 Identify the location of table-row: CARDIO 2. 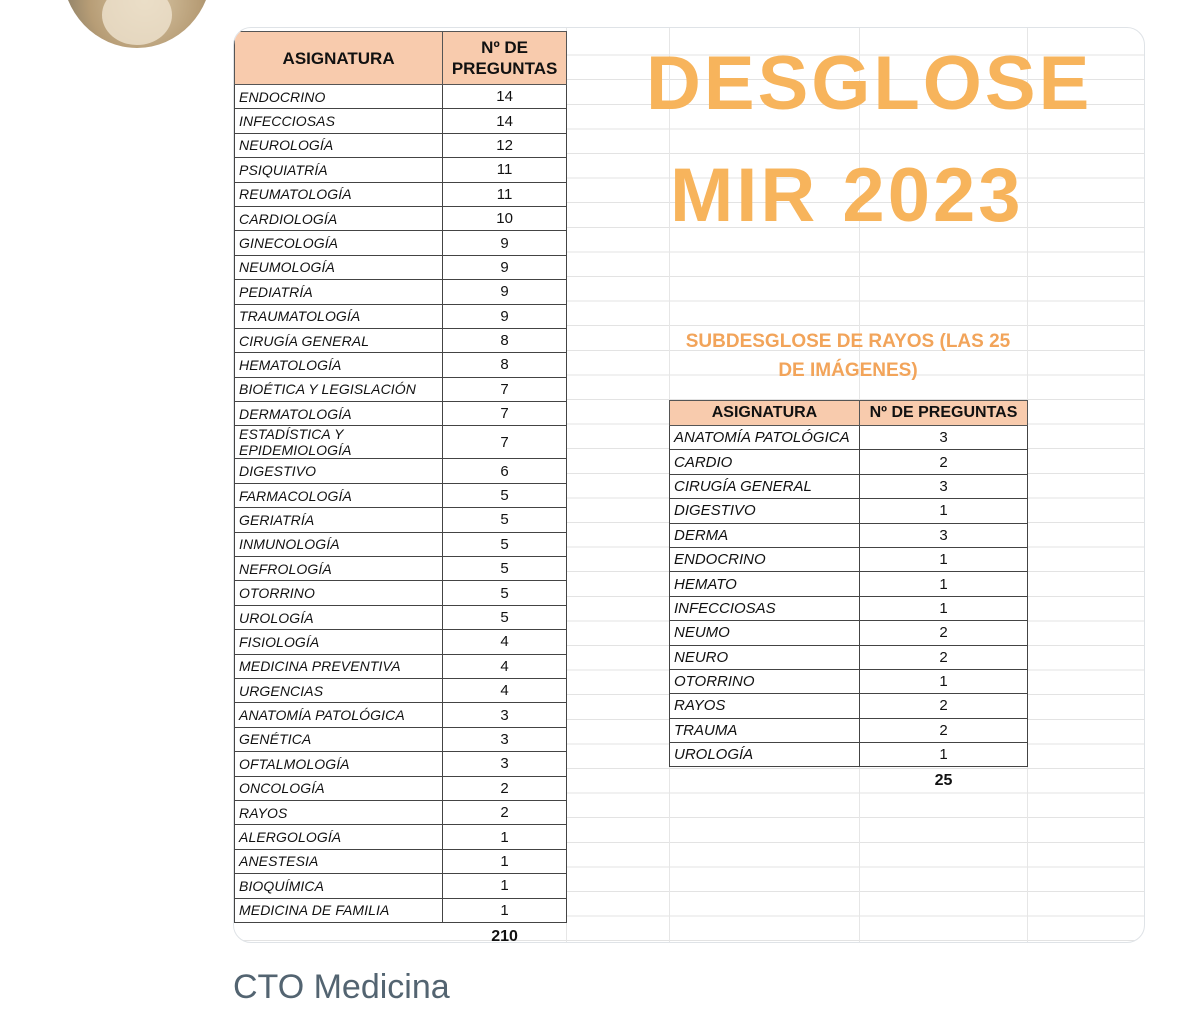
(848, 462).